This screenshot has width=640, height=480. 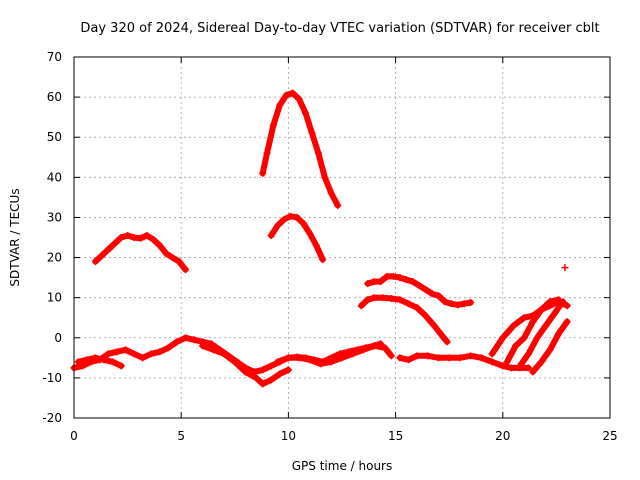 I want to click on y-tick-label: 20, so click(x=54, y=258).